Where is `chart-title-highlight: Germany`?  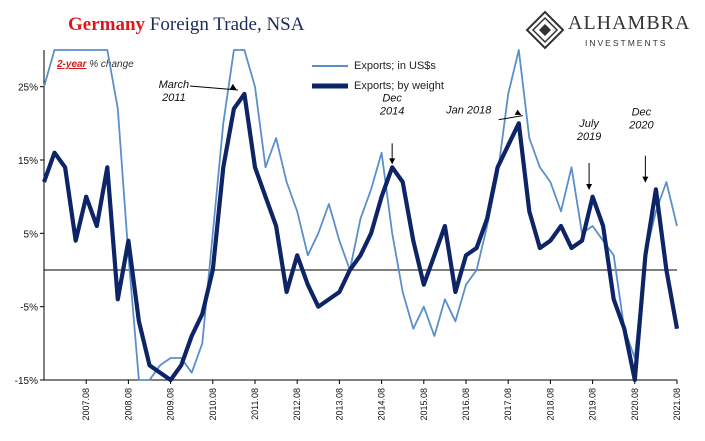 chart-title-highlight: Germany is located at coordinates (107, 24).